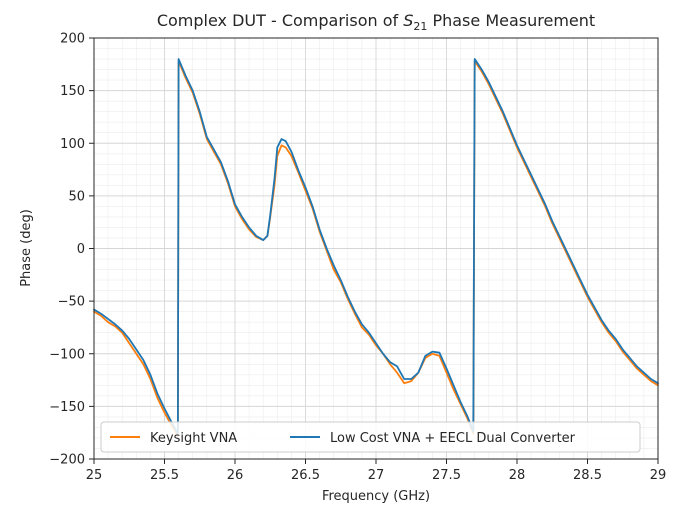  I want to click on y-tick-label: 150, so click(72, 91).